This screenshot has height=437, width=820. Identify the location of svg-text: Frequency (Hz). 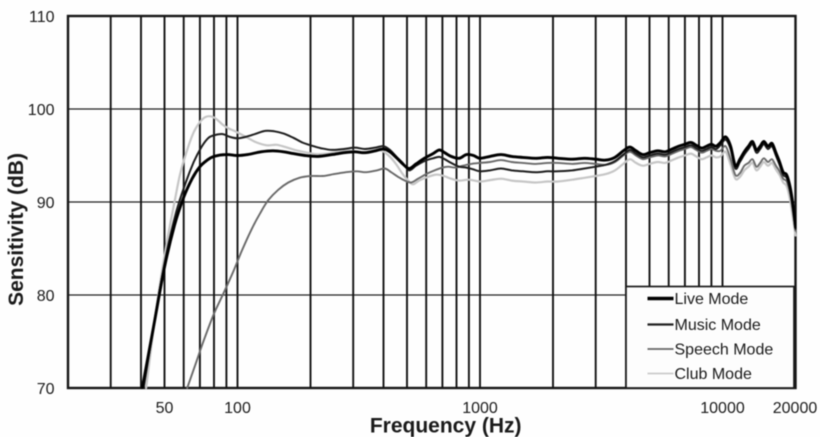
(446, 426).